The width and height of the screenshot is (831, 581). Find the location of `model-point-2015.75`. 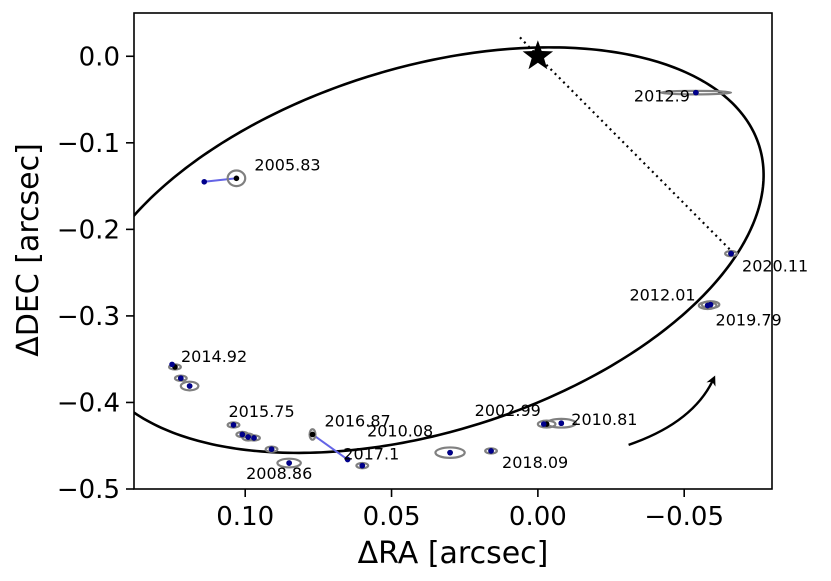

model-point-2015.75 is located at coordinates (233, 425).